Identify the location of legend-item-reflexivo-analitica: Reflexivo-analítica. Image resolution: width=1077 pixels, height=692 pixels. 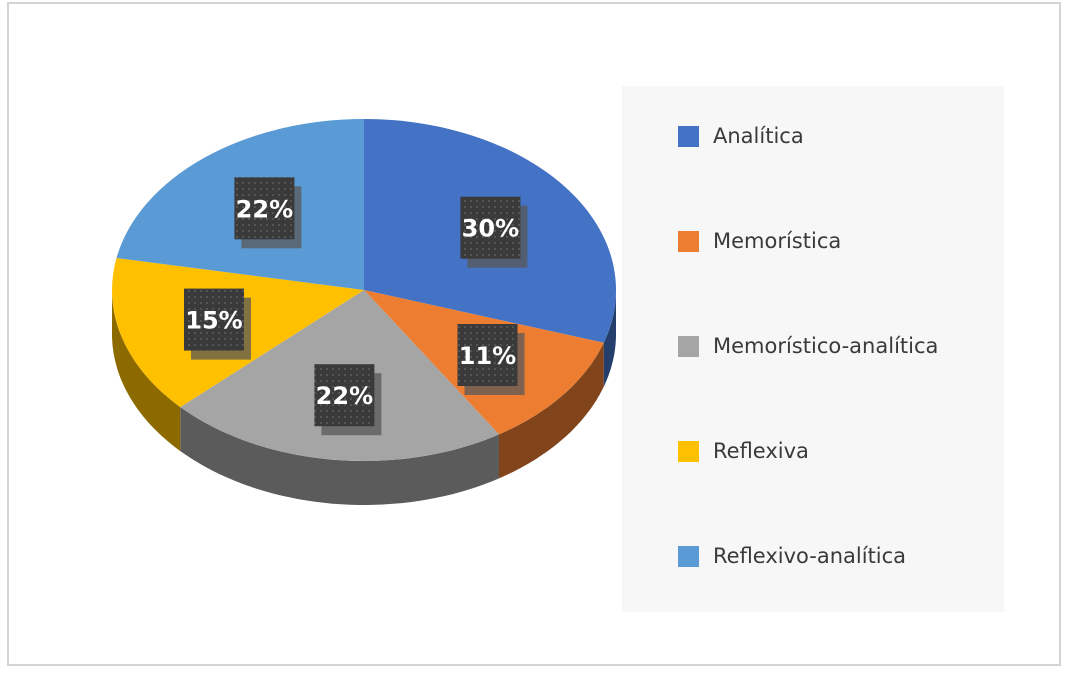
(792, 556).